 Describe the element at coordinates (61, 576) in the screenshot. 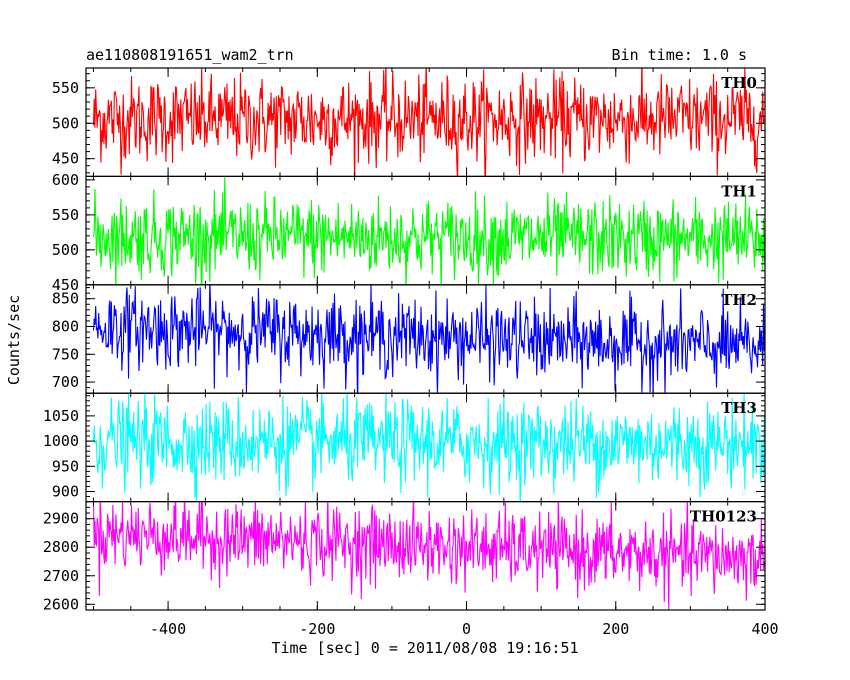

I see `y-tick-label: 2700` at that location.